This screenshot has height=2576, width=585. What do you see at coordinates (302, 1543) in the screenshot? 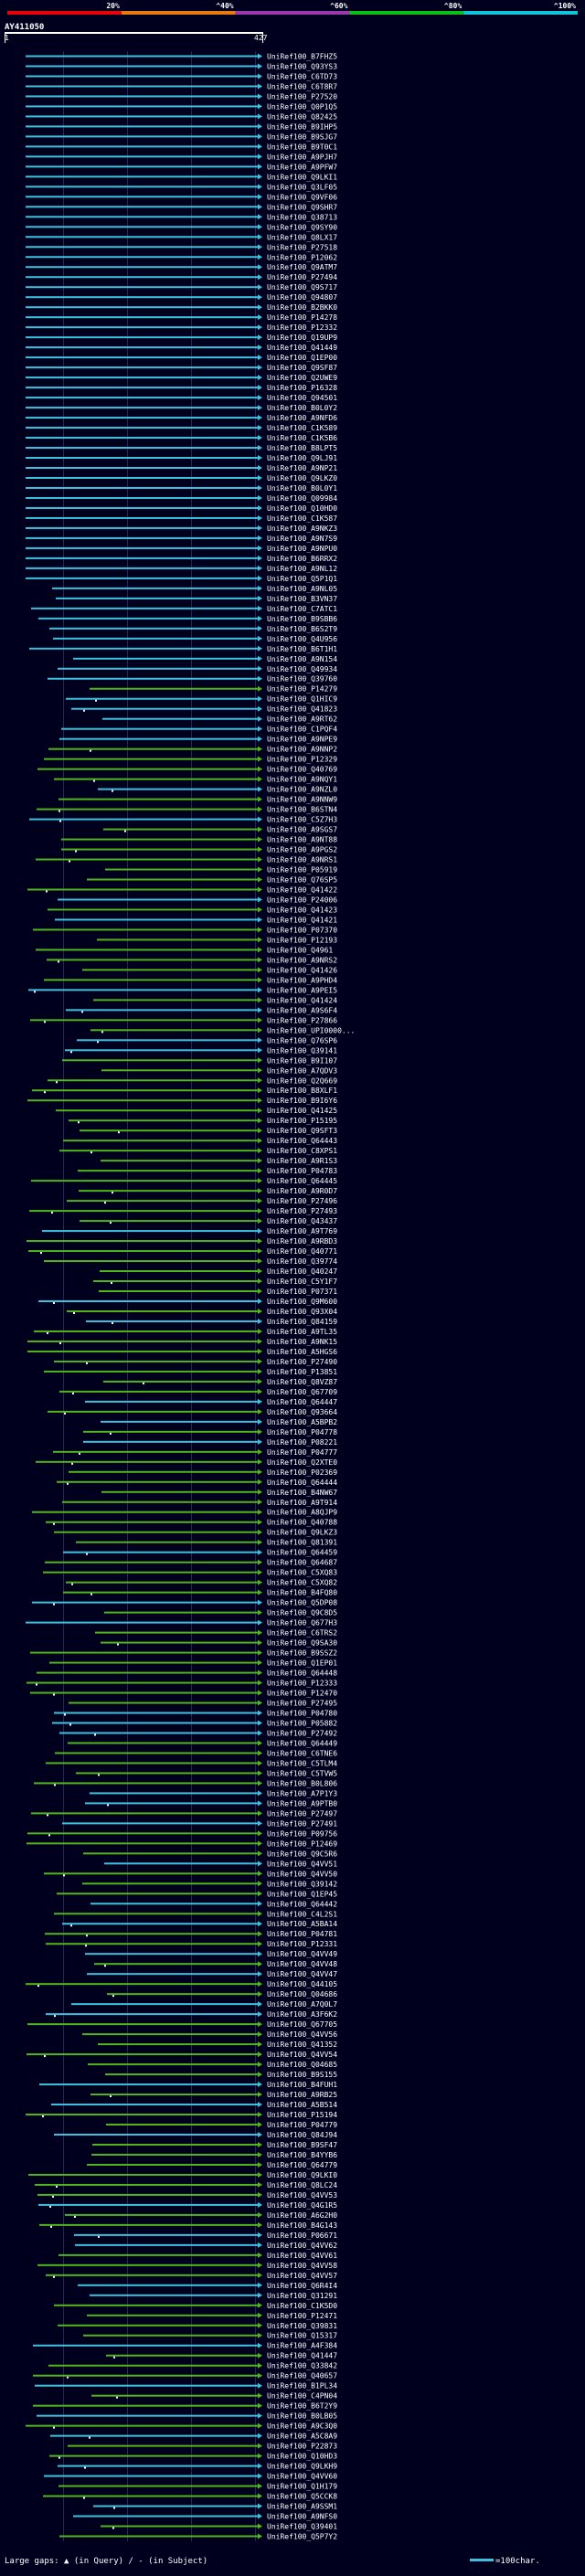
I see `hit-accession-label: UniRef100_Q81391` at bounding box center [302, 1543].